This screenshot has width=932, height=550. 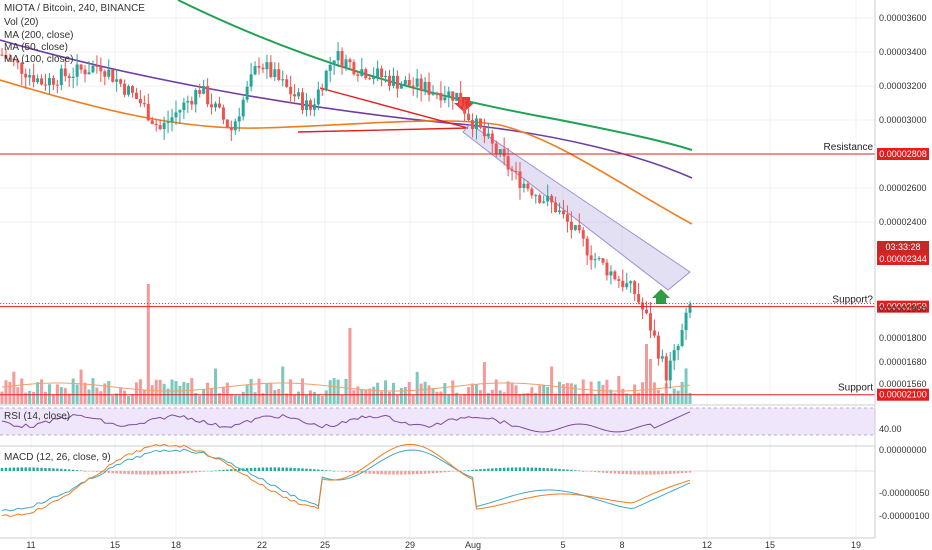 What do you see at coordinates (849, 147) in the screenshot?
I see `level-annotation: Resistance` at bounding box center [849, 147].